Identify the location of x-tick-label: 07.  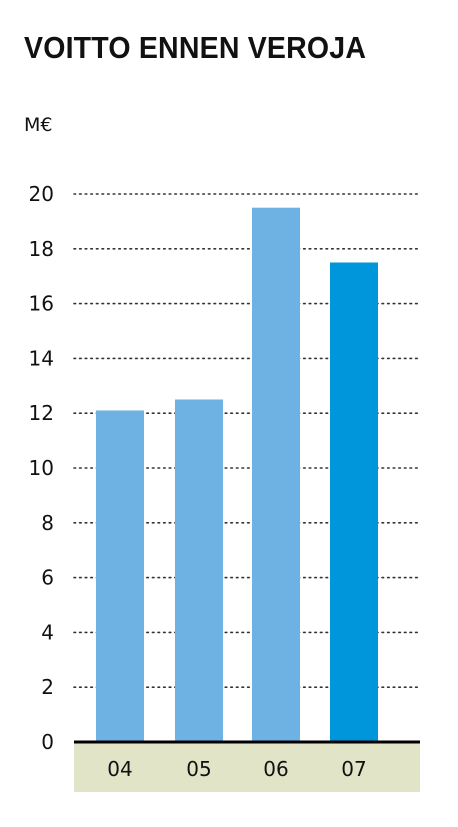
(353, 769).